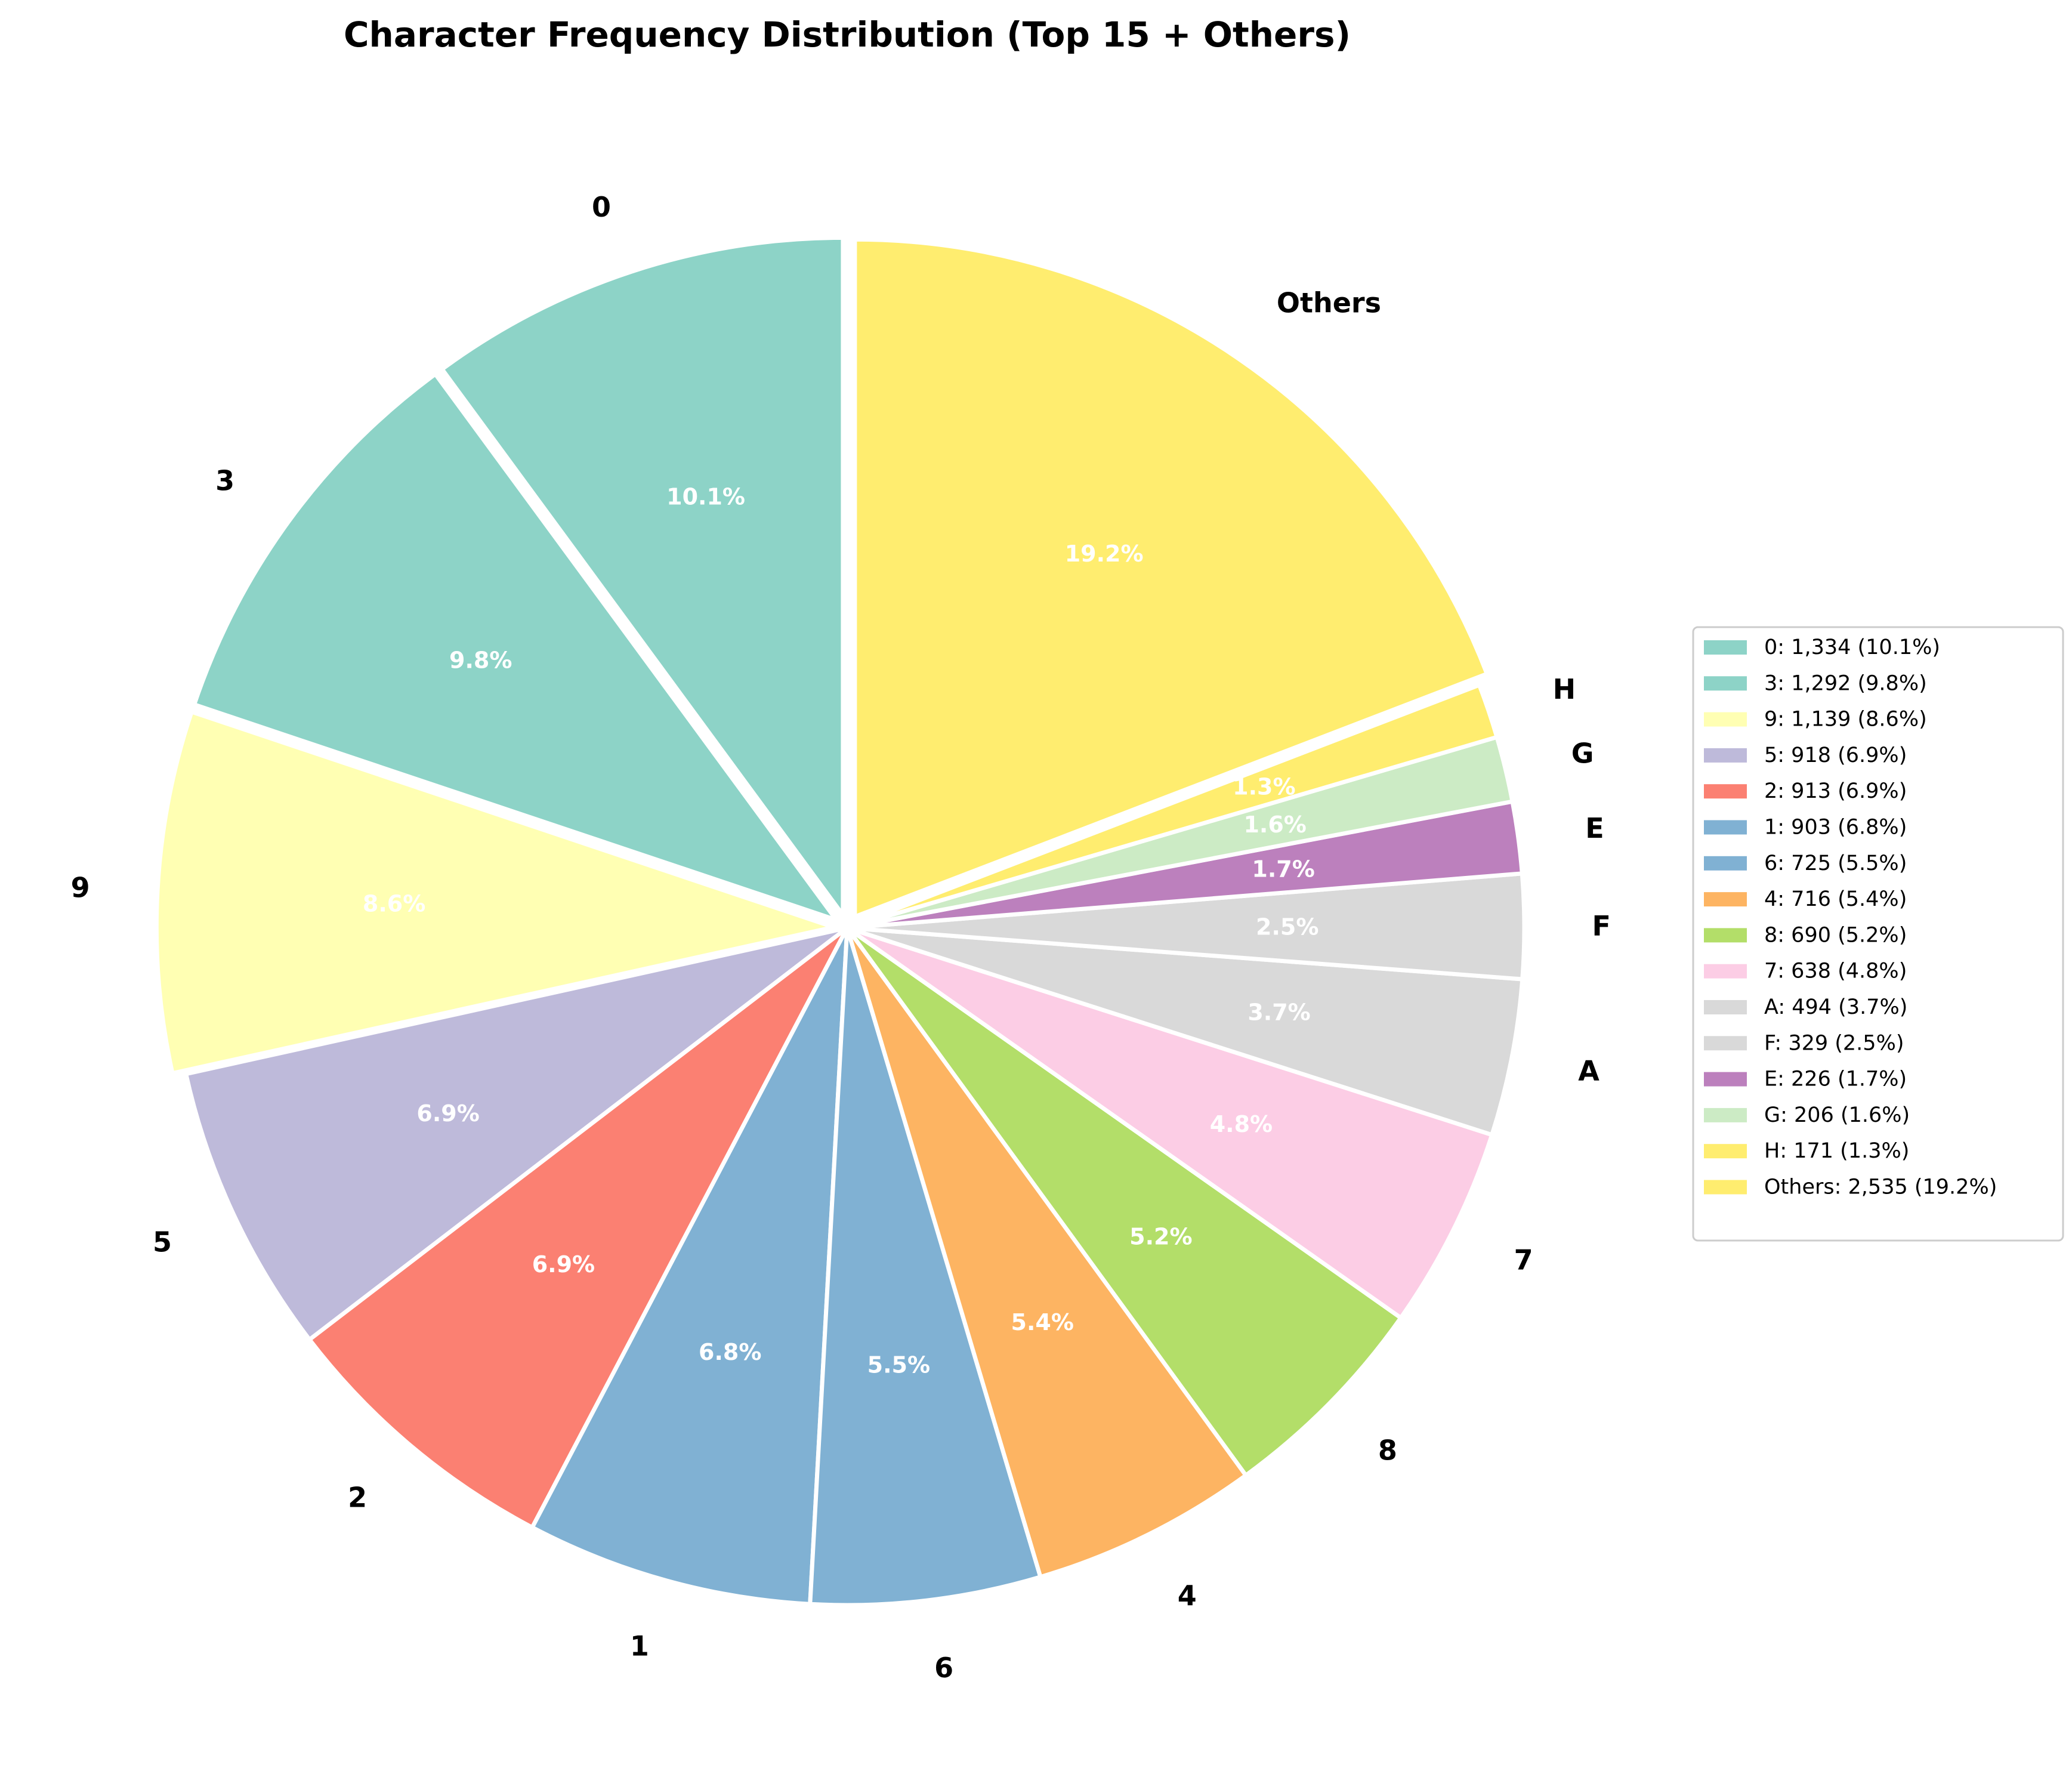 The width and height of the screenshot is (2072, 1774). What do you see at coordinates (898, 1365) in the screenshot?
I see `percent-label-6: 5.5%` at bounding box center [898, 1365].